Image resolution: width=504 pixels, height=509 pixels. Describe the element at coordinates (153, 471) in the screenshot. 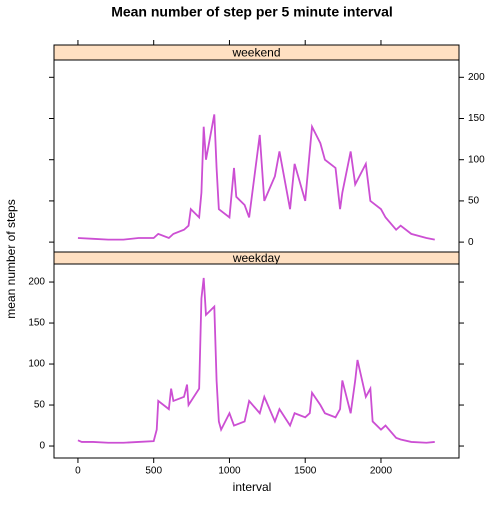

I see `x-tick-label: 500` at that location.